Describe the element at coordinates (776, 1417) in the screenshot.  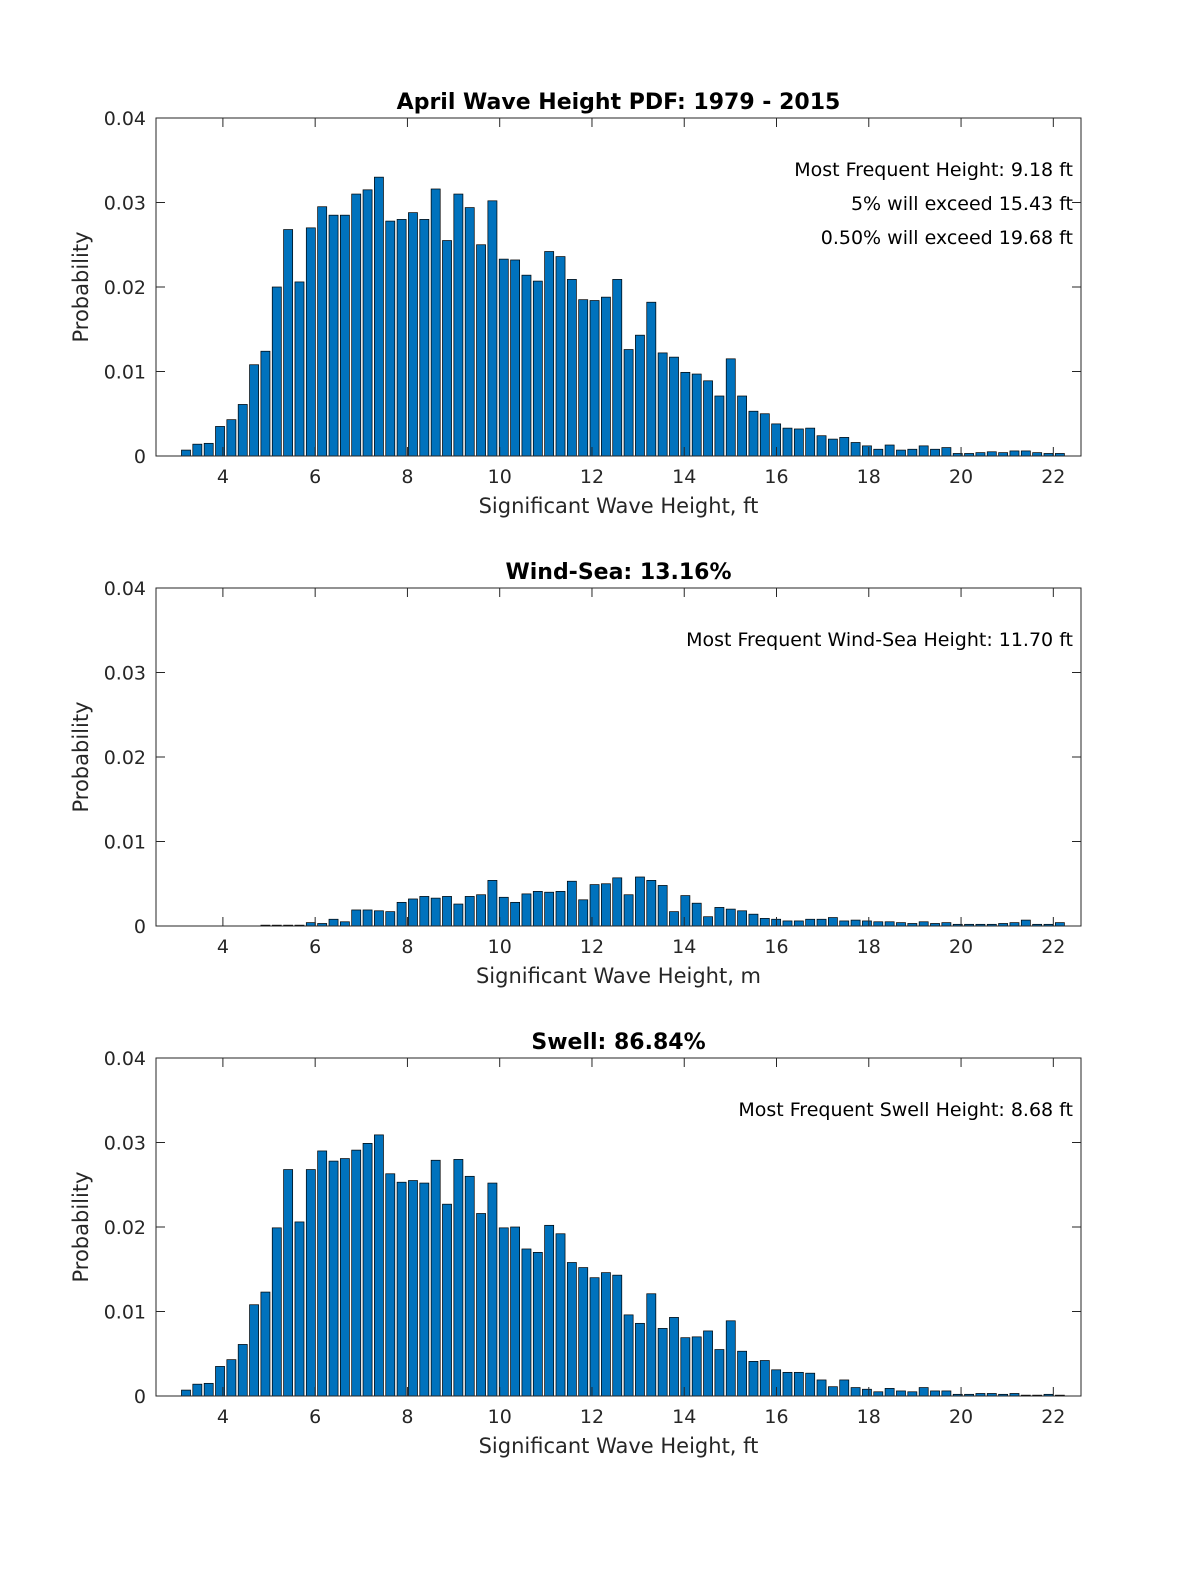
I see `x-tick-label: 16` at that location.